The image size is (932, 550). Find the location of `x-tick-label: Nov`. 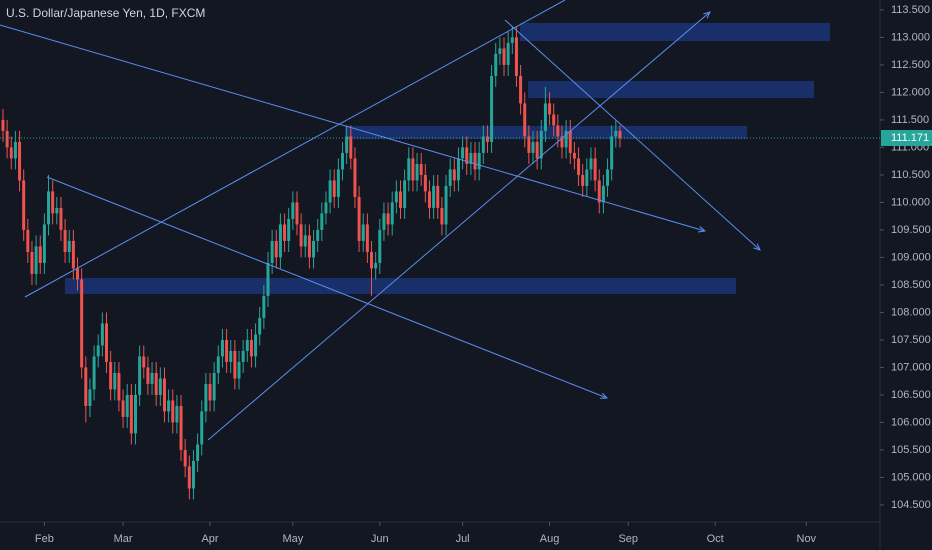

x-tick-label: Nov is located at coordinates (807, 539).